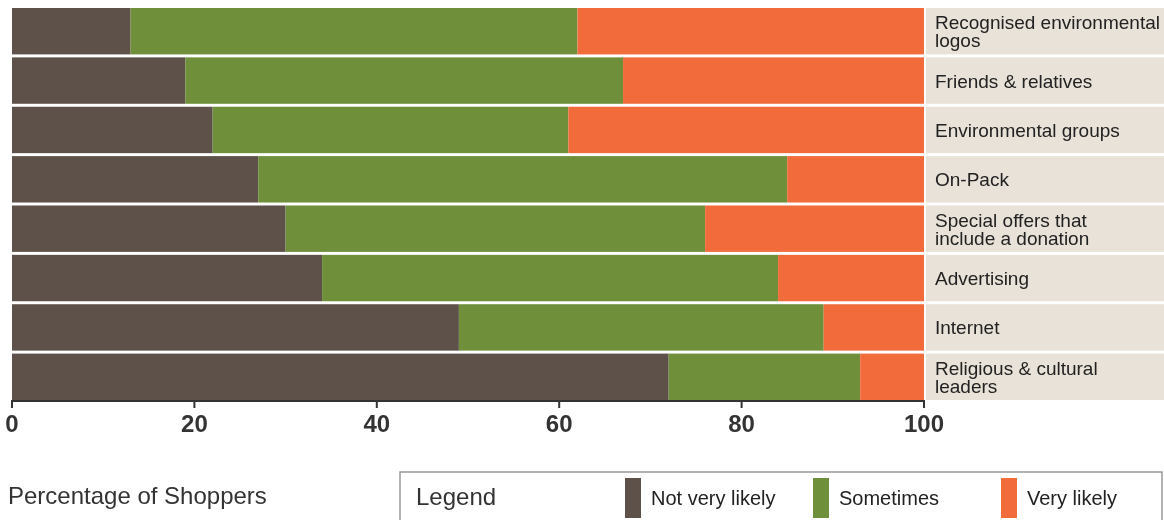 The image size is (1164, 520). I want to click on x-tick-label: 0, so click(12, 423).